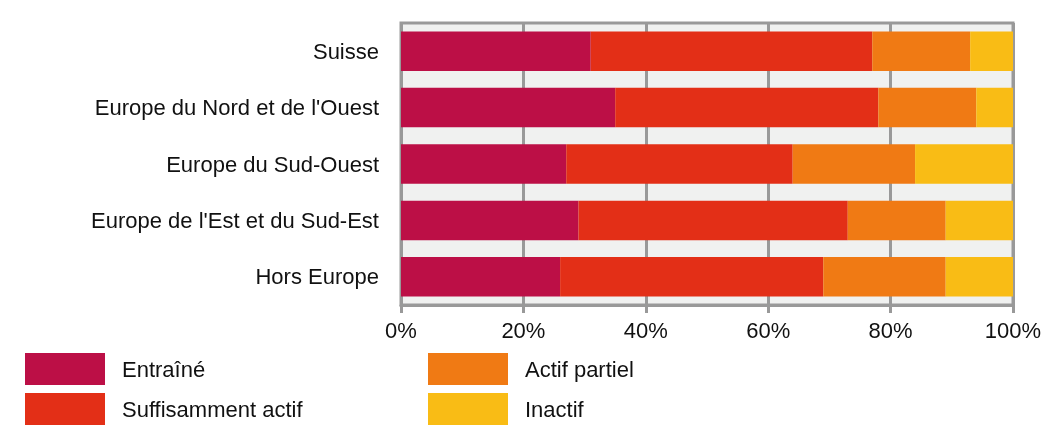  I want to click on x-tick-label: 60%, so click(768, 330).